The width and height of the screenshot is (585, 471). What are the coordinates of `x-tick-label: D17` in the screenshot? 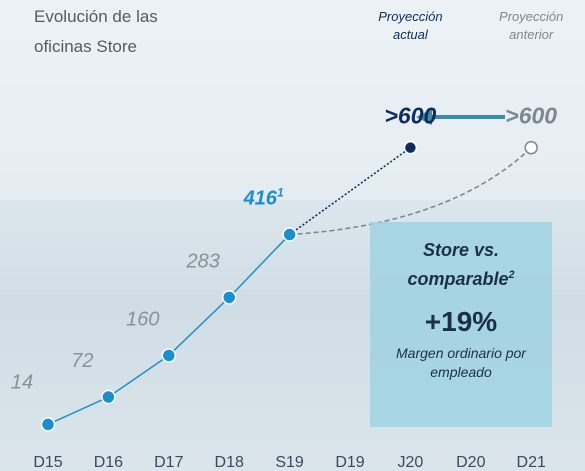 It's located at (168, 462).